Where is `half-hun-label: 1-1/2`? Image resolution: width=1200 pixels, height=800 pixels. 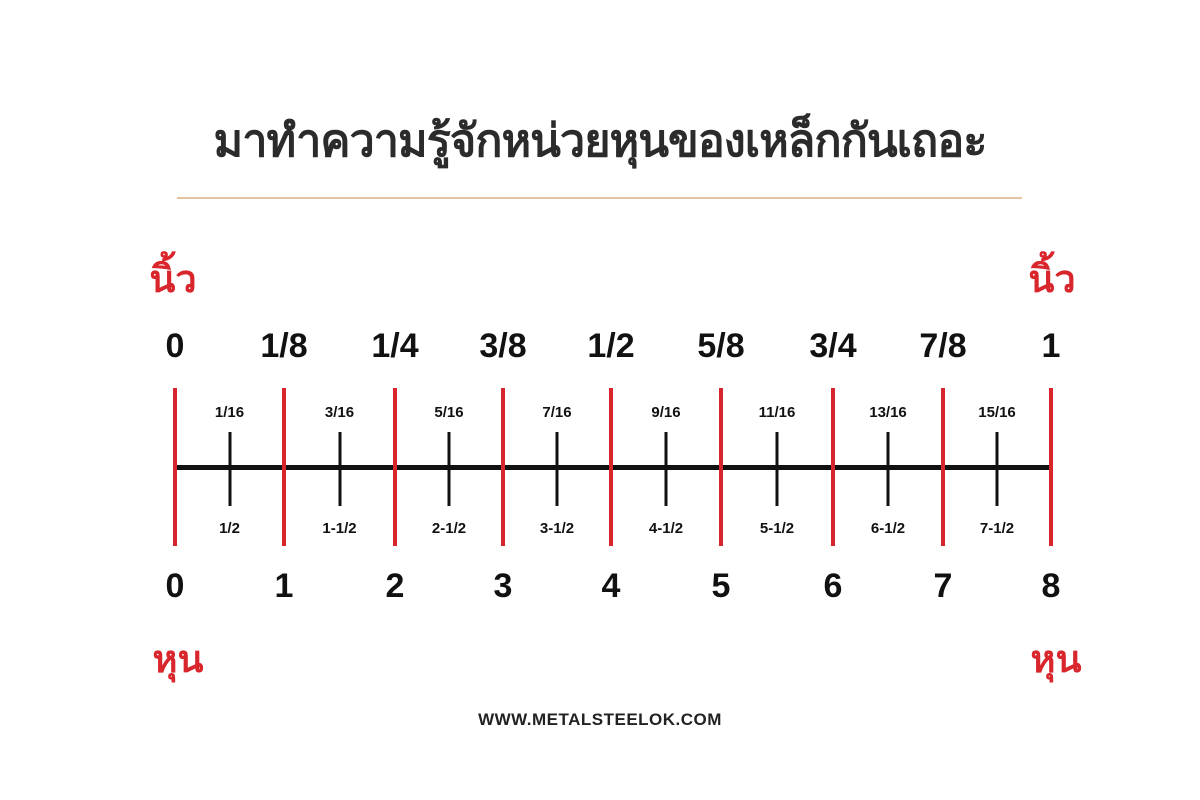
half-hun-label: 1-1/2 is located at coordinates (339, 528).